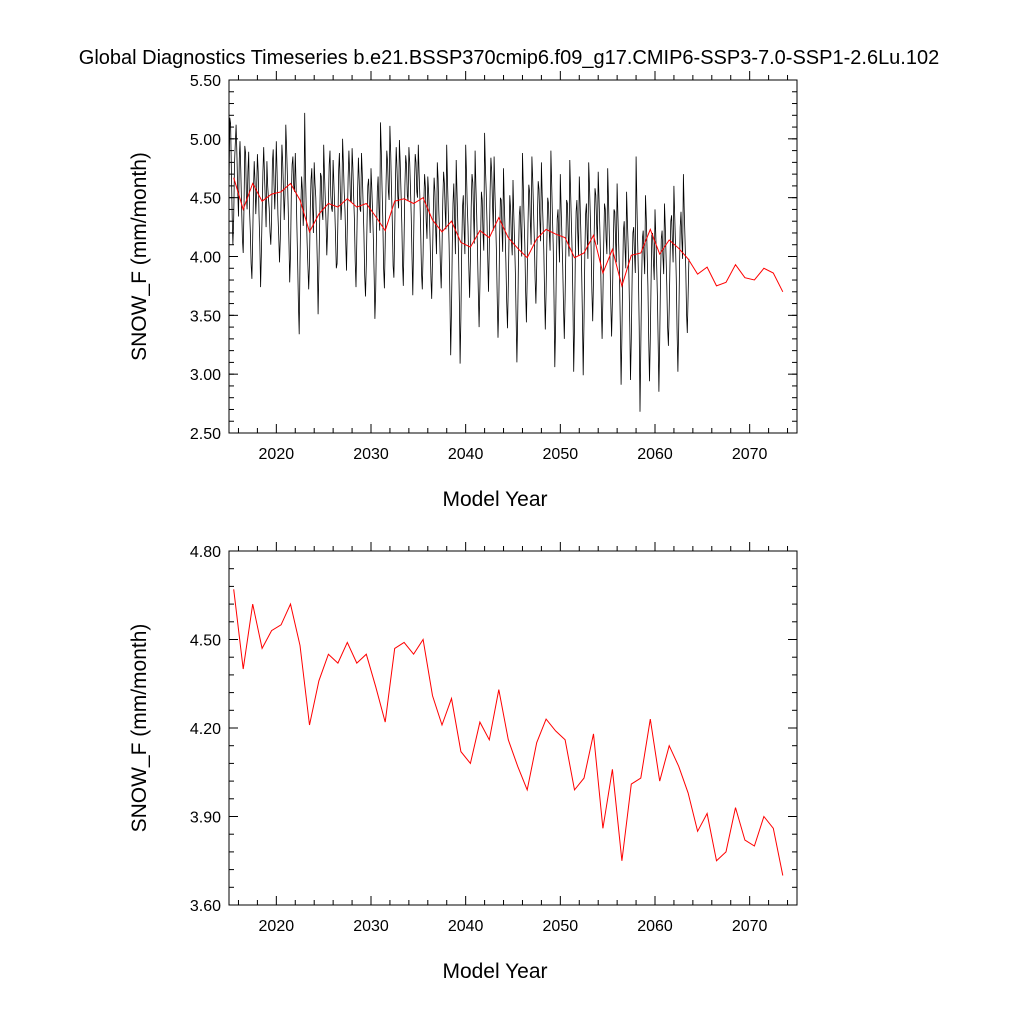  What do you see at coordinates (508, 235) in the screenshot?
I see `top-annual-series-line` at bounding box center [508, 235].